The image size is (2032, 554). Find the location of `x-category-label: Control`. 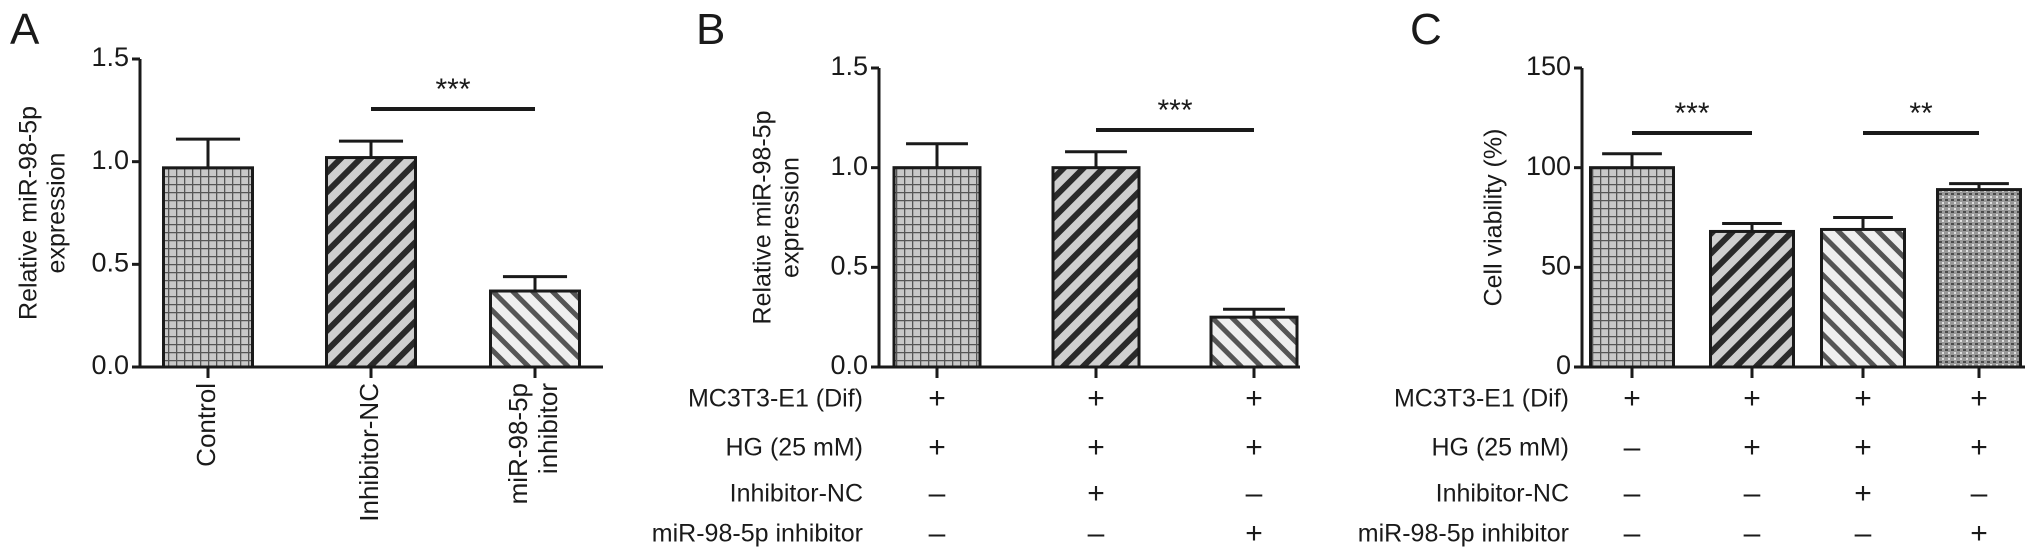

x-category-label: Control is located at coordinates (206, 425).